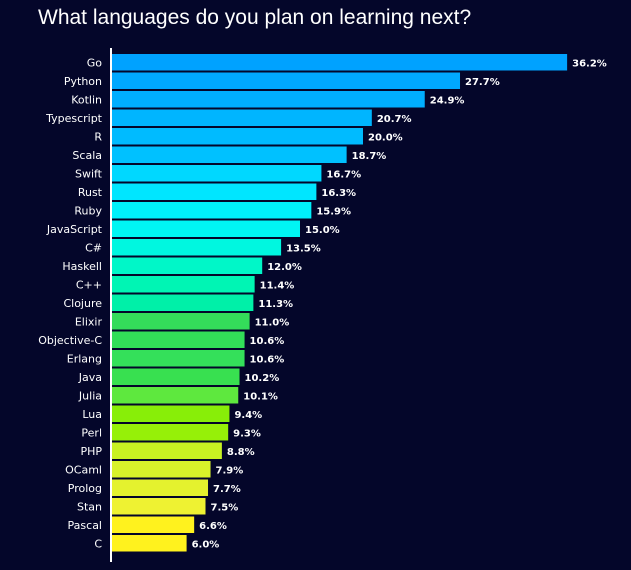 This screenshot has width=631, height=570. What do you see at coordinates (92, 414) in the screenshot?
I see `category-label-lua: Lua` at bounding box center [92, 414].